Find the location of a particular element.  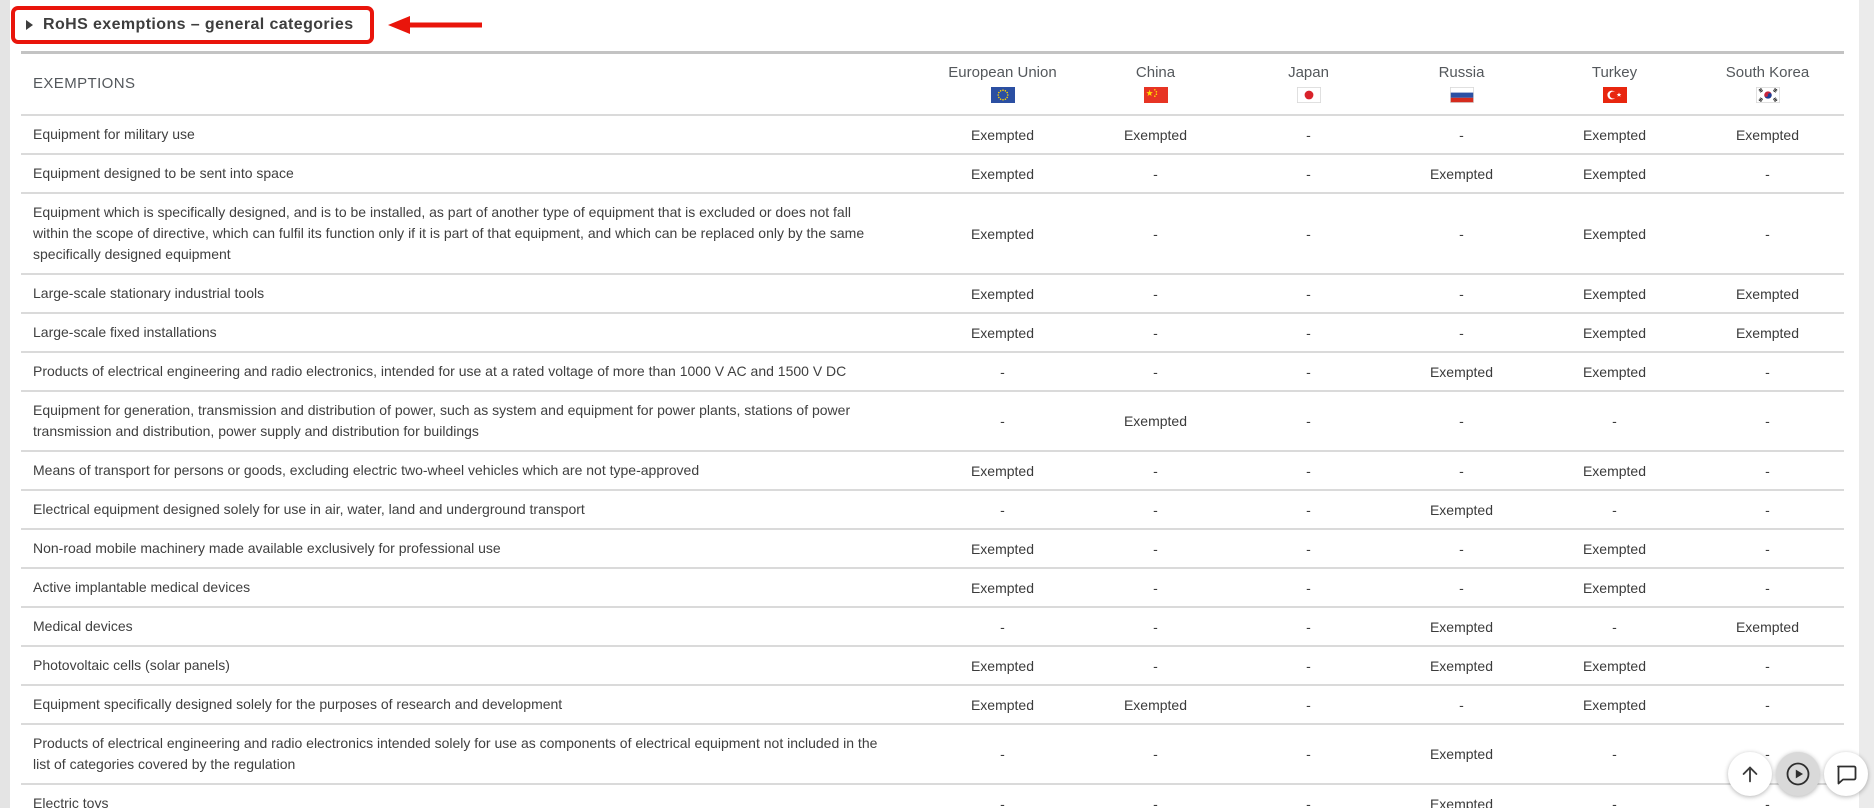

floating-buttons is located at coordinates (1798, 774).